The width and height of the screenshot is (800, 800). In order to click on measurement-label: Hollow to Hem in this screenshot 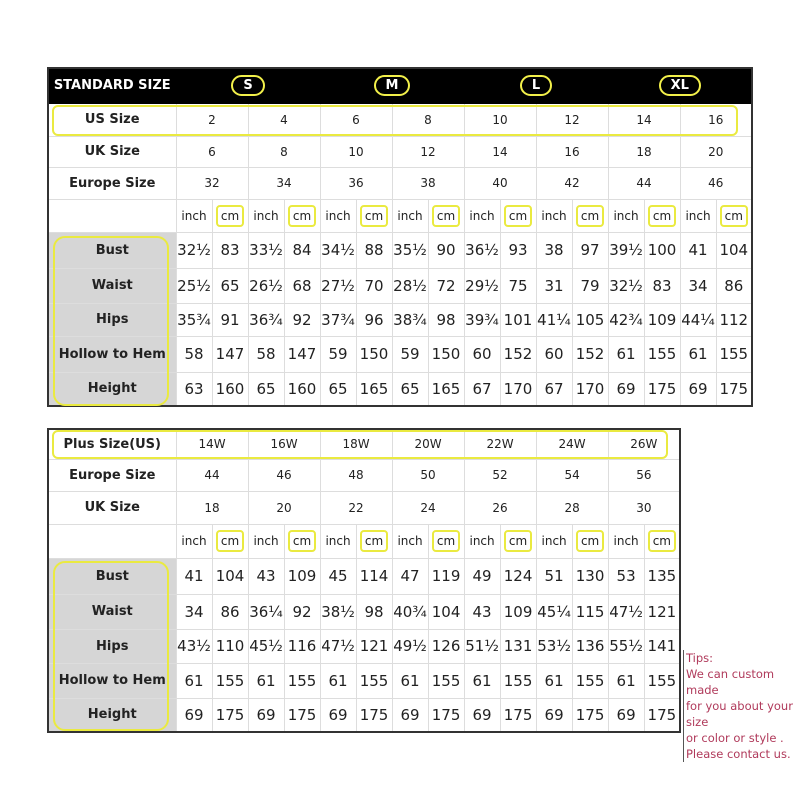, I will do `click(112, 354)`.